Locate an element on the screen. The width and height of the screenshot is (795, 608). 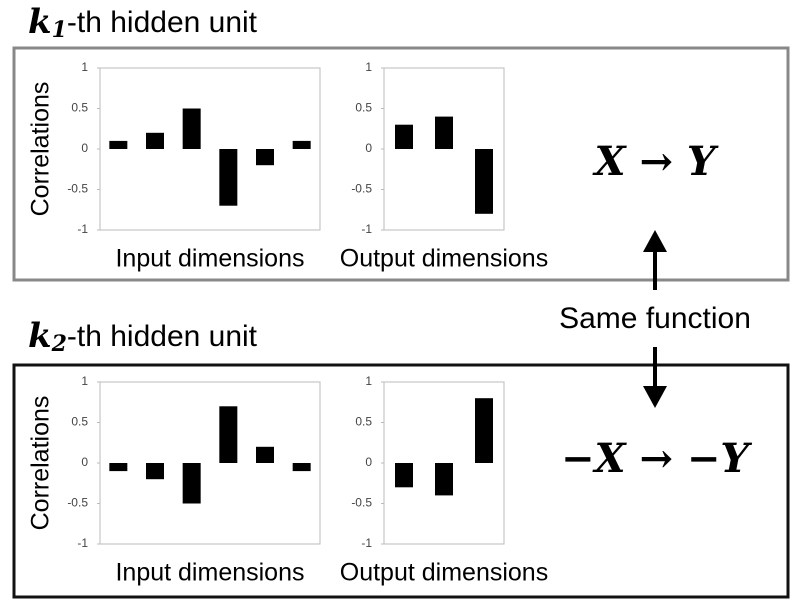
title-sub: 1 is located at coordinates (59, 30).